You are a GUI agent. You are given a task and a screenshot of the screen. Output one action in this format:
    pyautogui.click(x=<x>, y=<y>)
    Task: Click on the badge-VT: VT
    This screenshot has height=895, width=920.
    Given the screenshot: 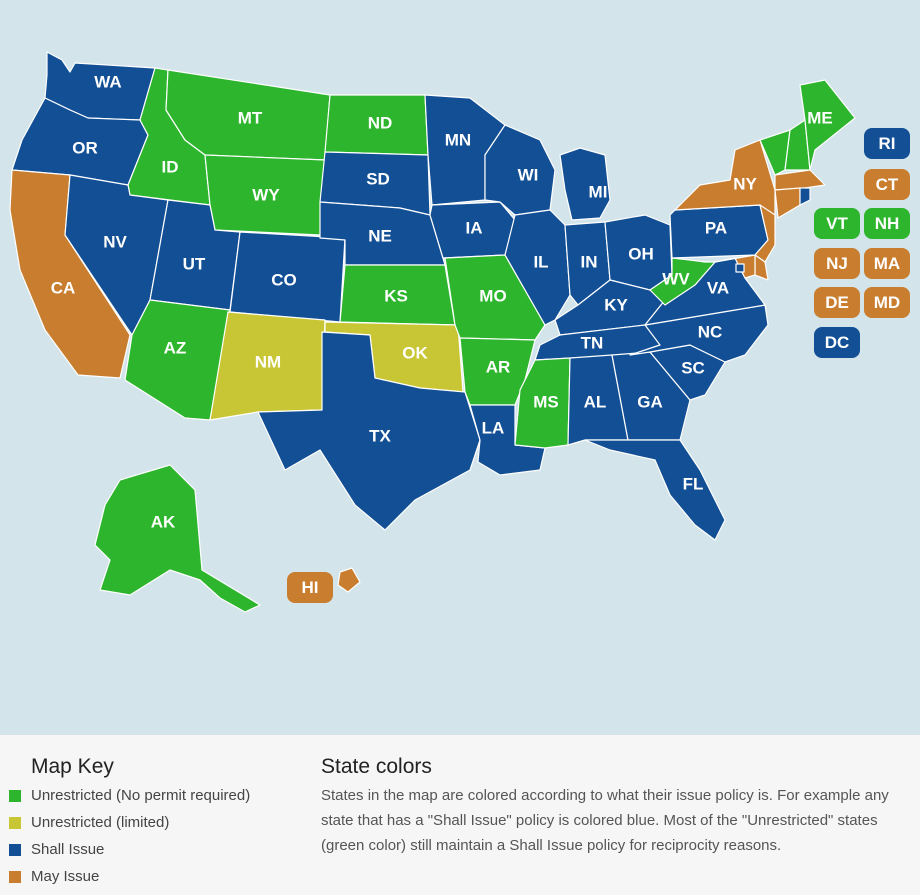 What is the action you would take?
    pyautogui.click(x=837, y=223)
    